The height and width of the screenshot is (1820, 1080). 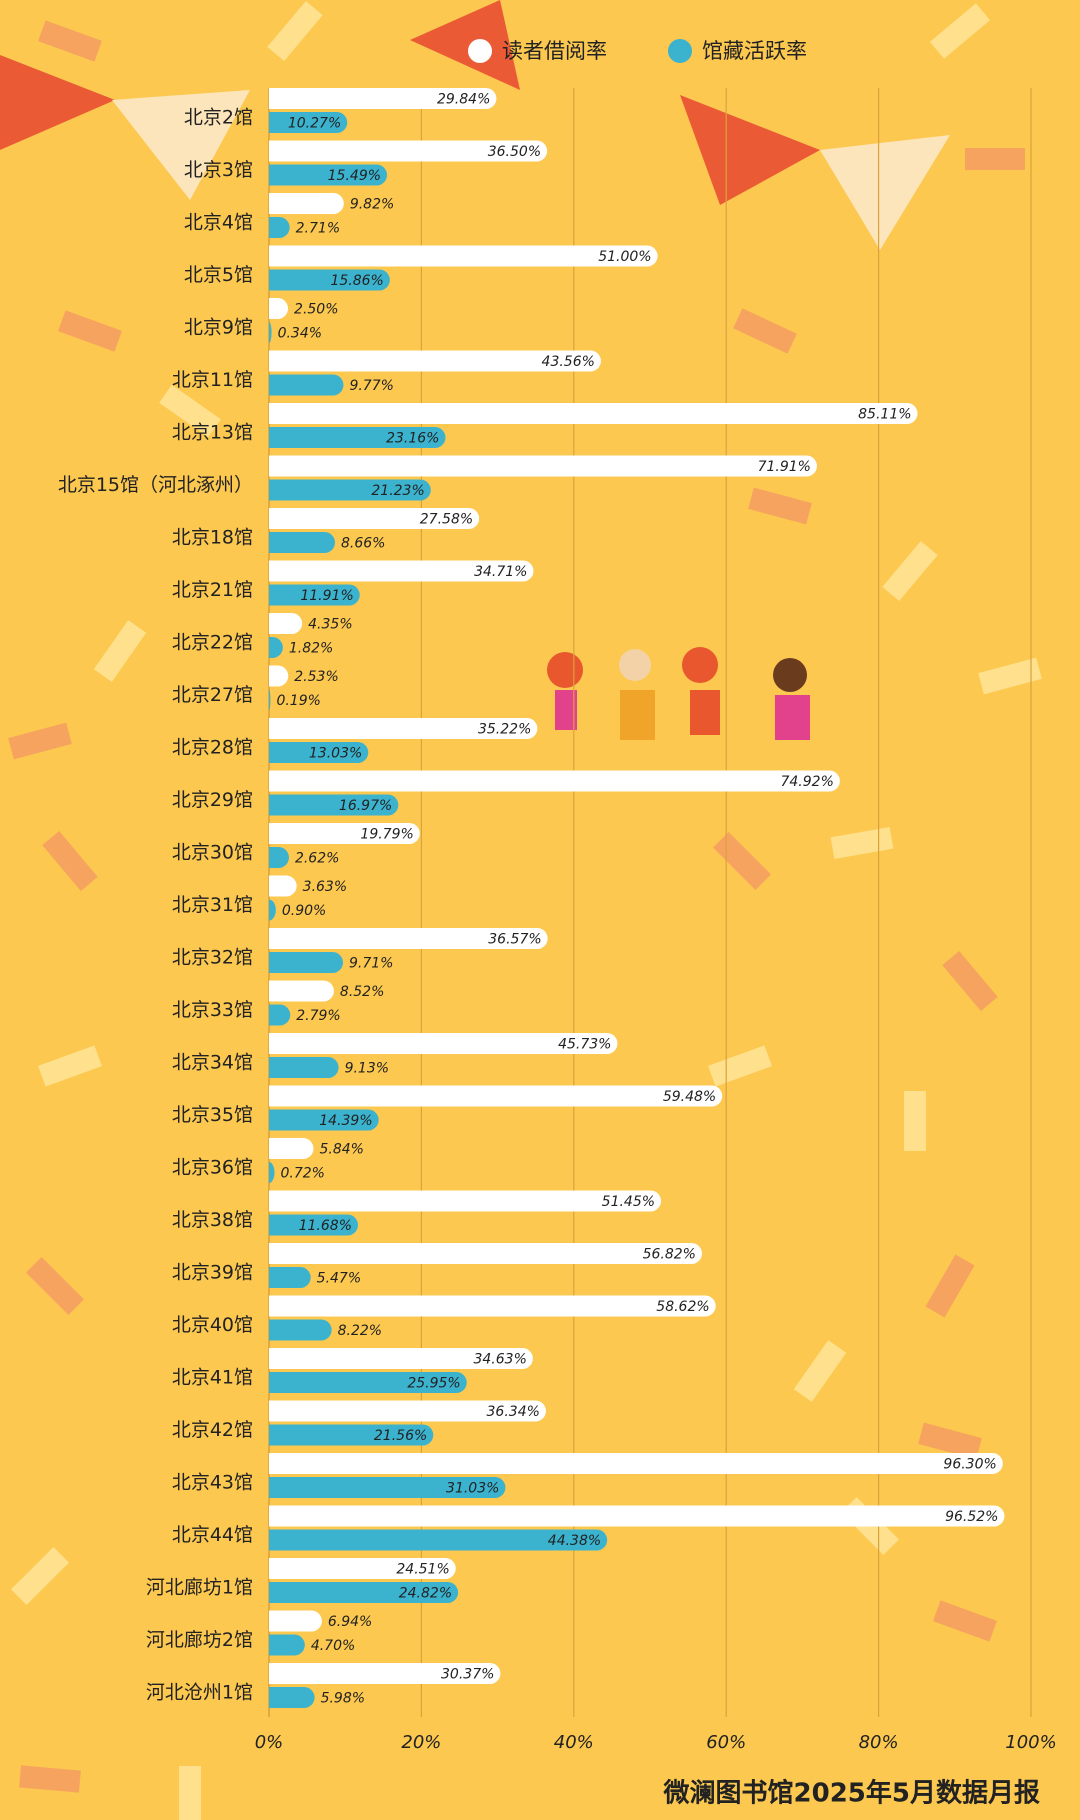 I want to click on value-label: 5.98%, so click(x=343, y=1699).